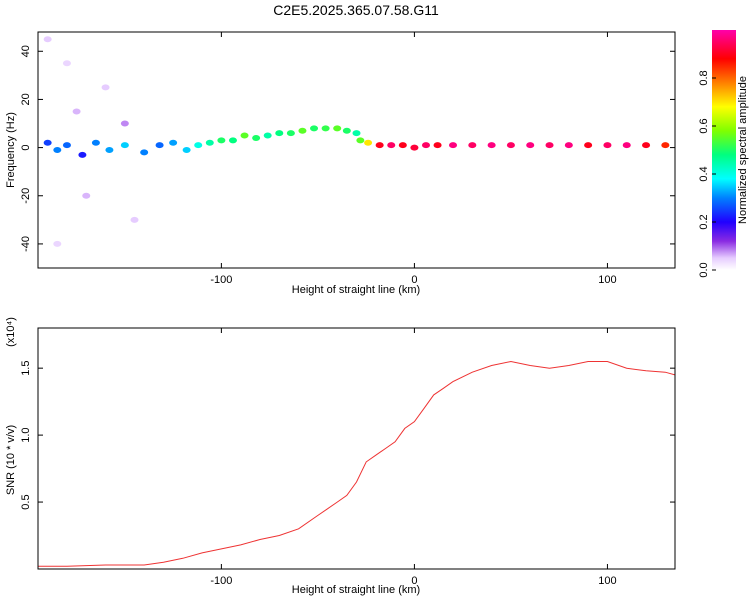 The height and width of the screenshot is (600, 750). Describe the element at coordinates (704, 173) in the screenshot. I see `colorbar-tick-label: 0.4` at that location.